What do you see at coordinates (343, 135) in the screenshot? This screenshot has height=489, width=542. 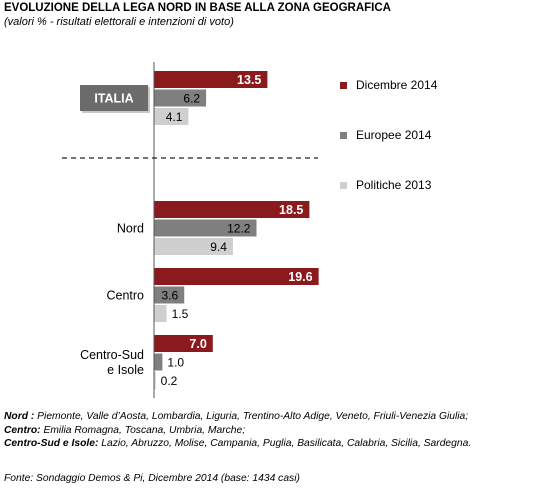 I see `legend-swatch-europee` at bounding box center [343, 135].